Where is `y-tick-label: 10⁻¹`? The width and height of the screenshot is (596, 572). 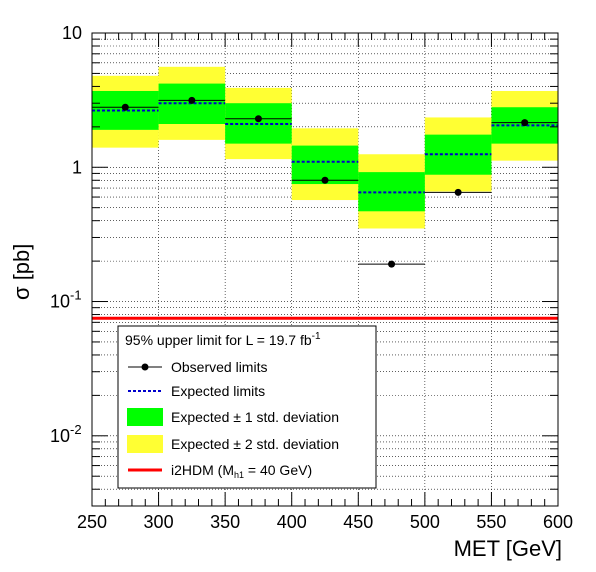 y-tick-label: 10⁻¹ is located at coordinates (66, 300).